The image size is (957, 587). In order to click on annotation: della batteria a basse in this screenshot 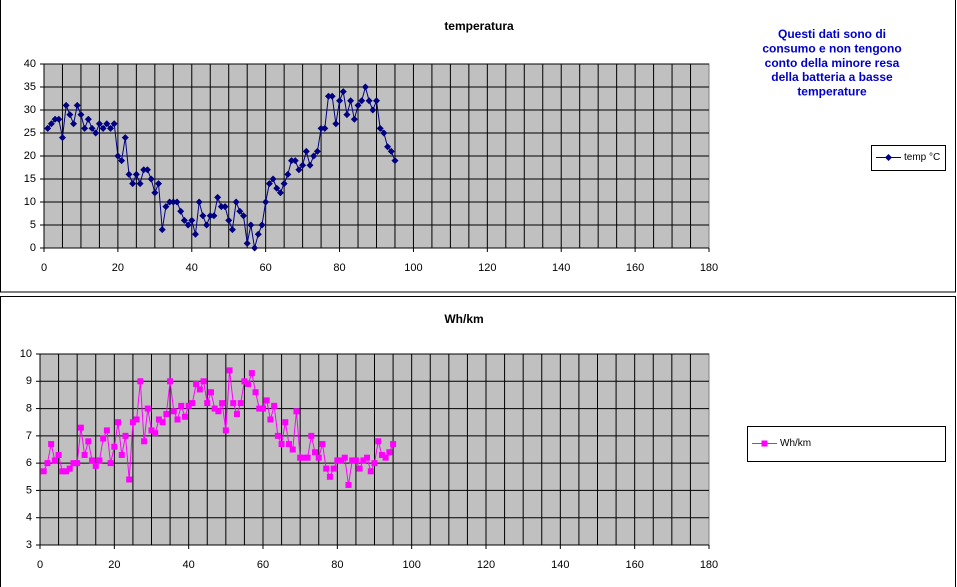, I will do `click(832, 77)`.